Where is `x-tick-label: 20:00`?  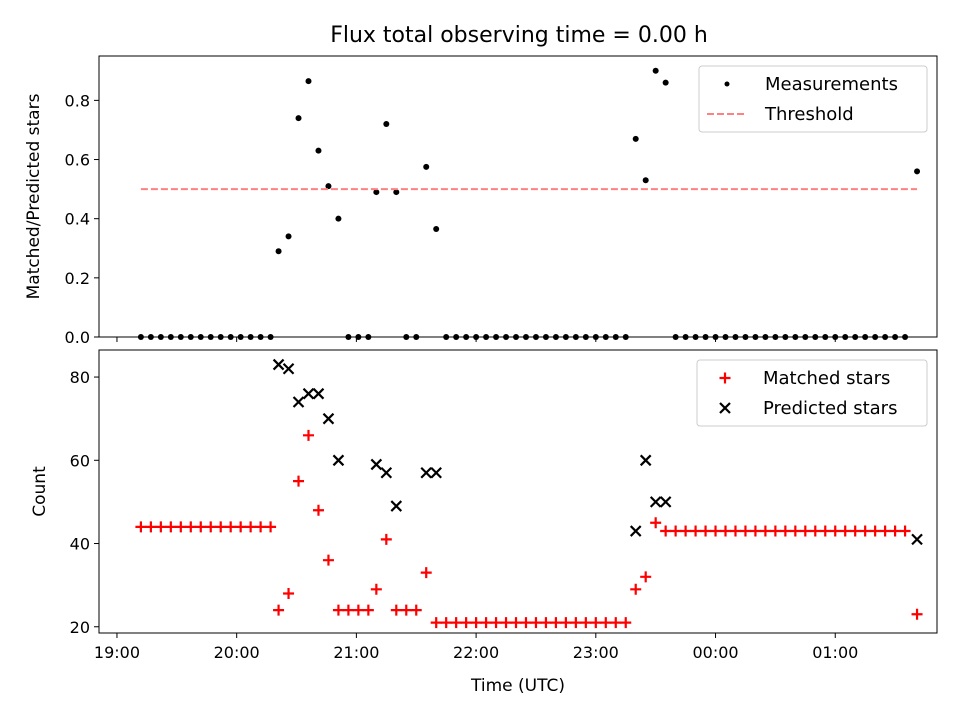 x-tick-label: 20:00 is located at coordinates (237, 652).